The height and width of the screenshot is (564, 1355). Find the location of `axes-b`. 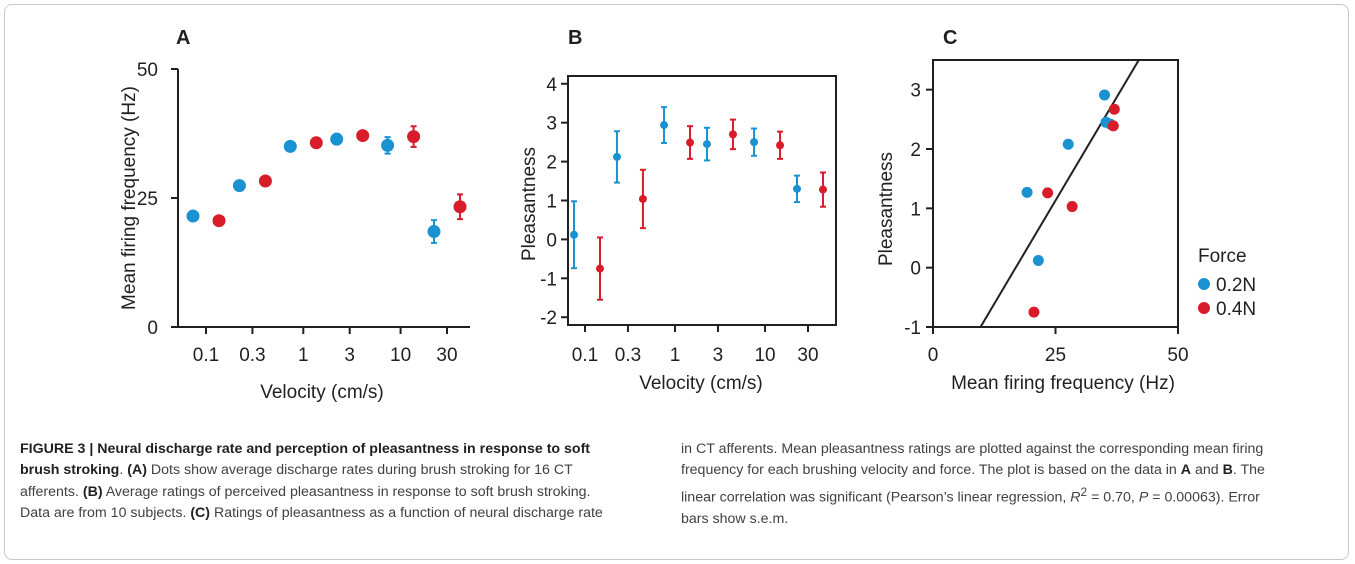

axes-b is located at coordinates (702, 200).